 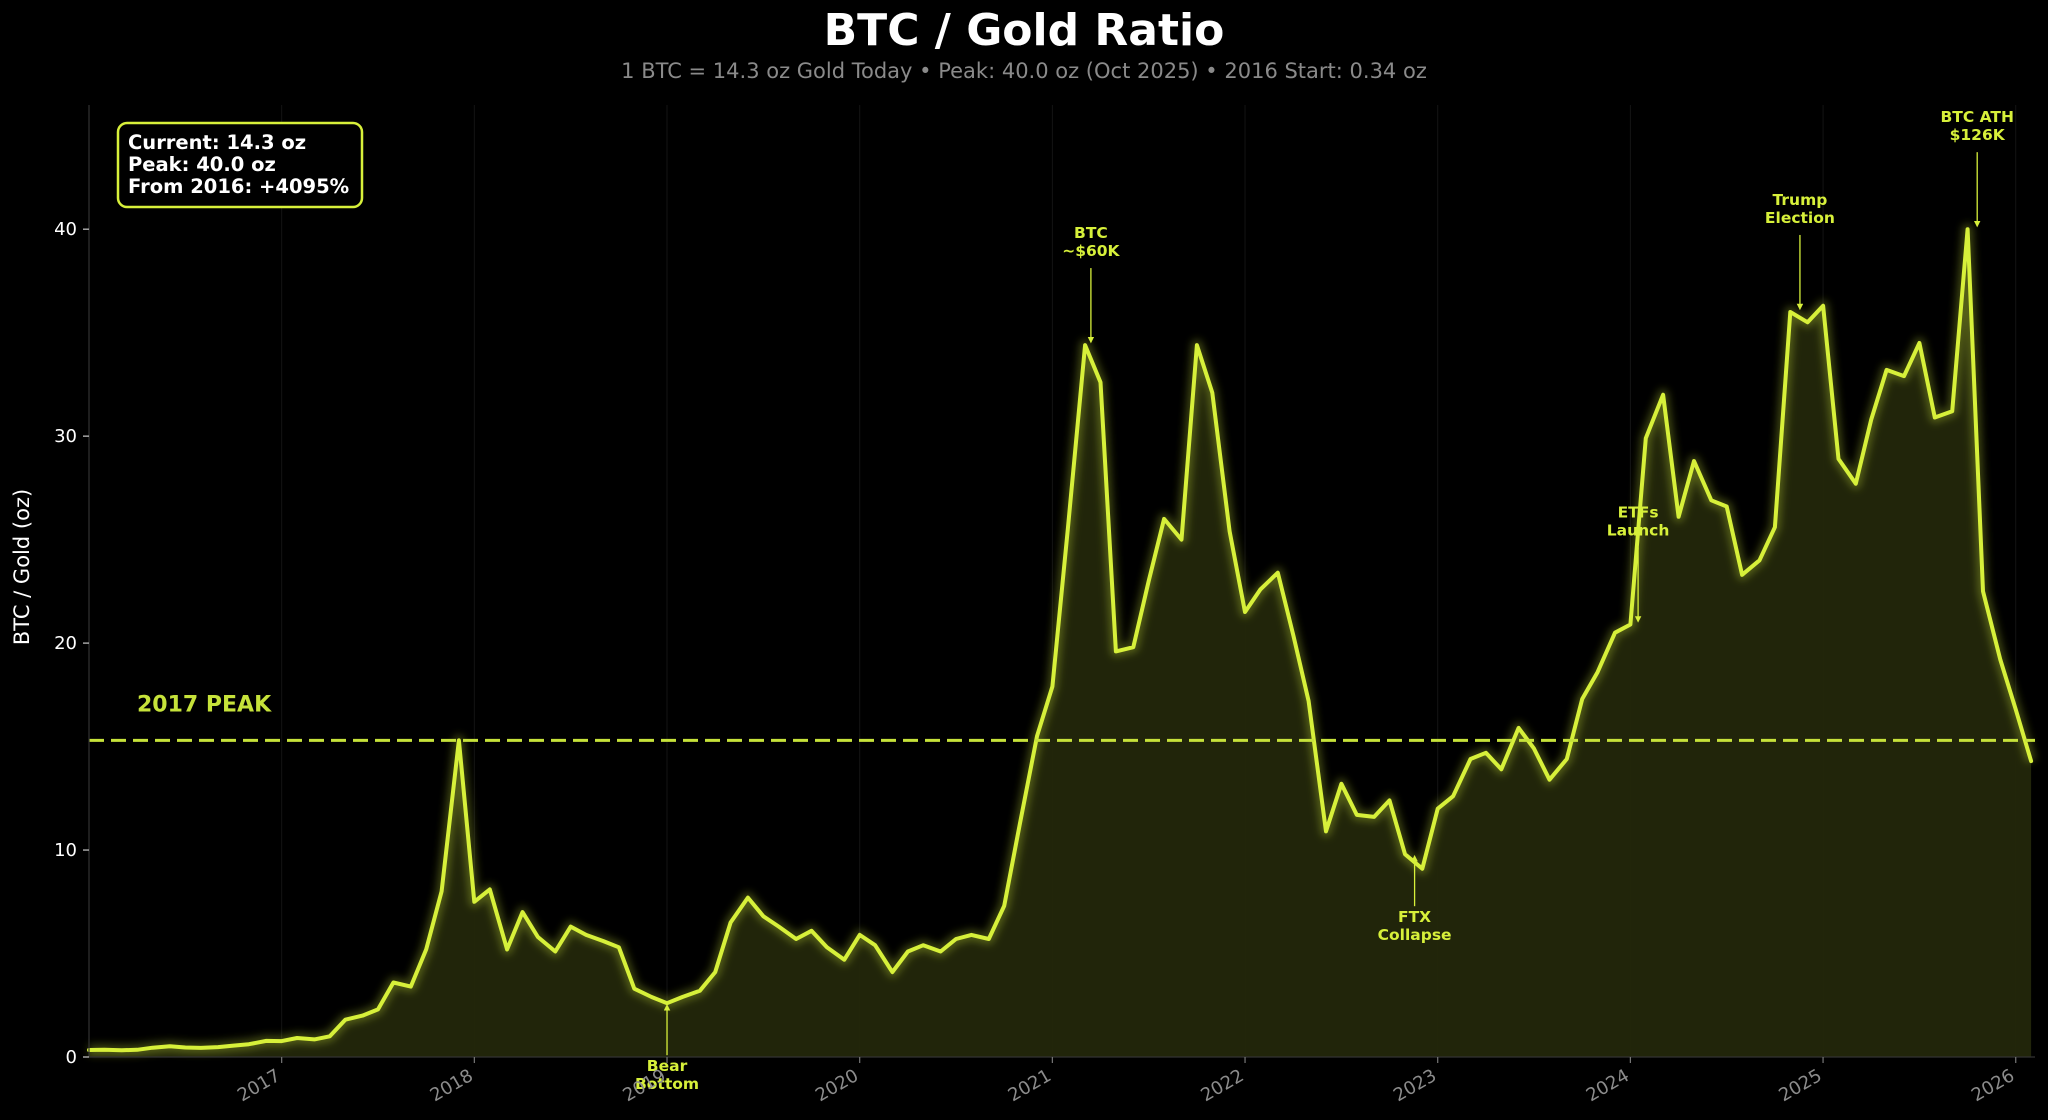 What do you see at coordinates (1800, 200) in the screenshot?
I see `annotation-label-4-line1: Trump` at bounding box center [1800, 200].